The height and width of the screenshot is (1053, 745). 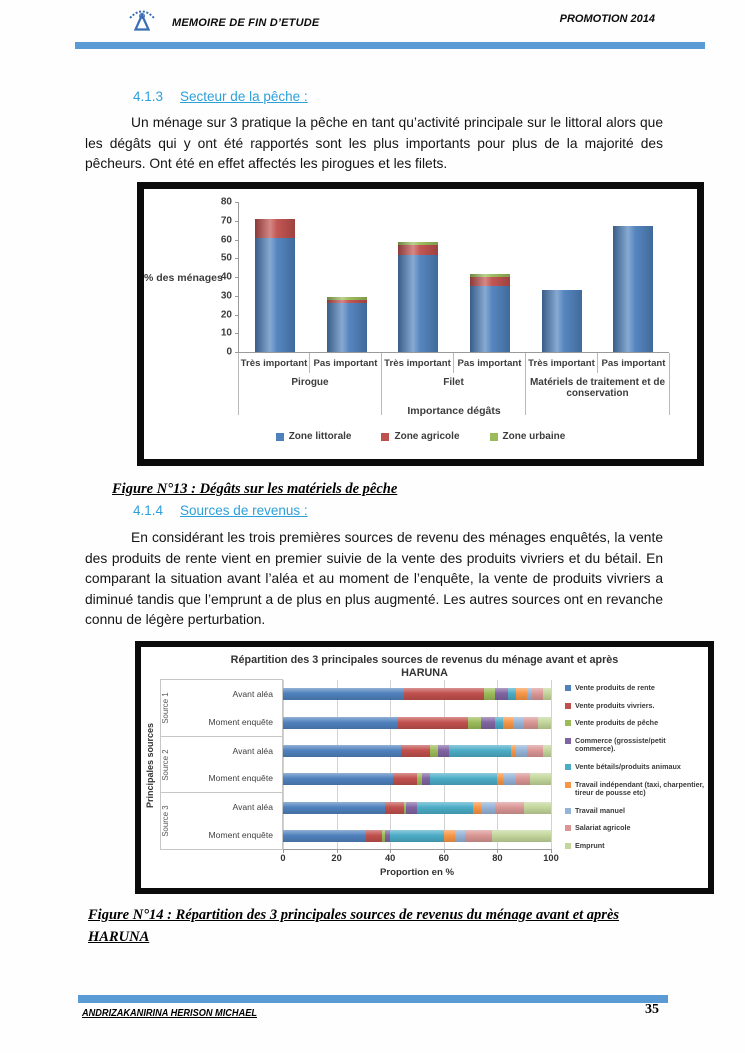 What do you see at coordinates (551, 858) in the screenshot?
I see `x-tick-label: 100` at bounding box center [551, 858].